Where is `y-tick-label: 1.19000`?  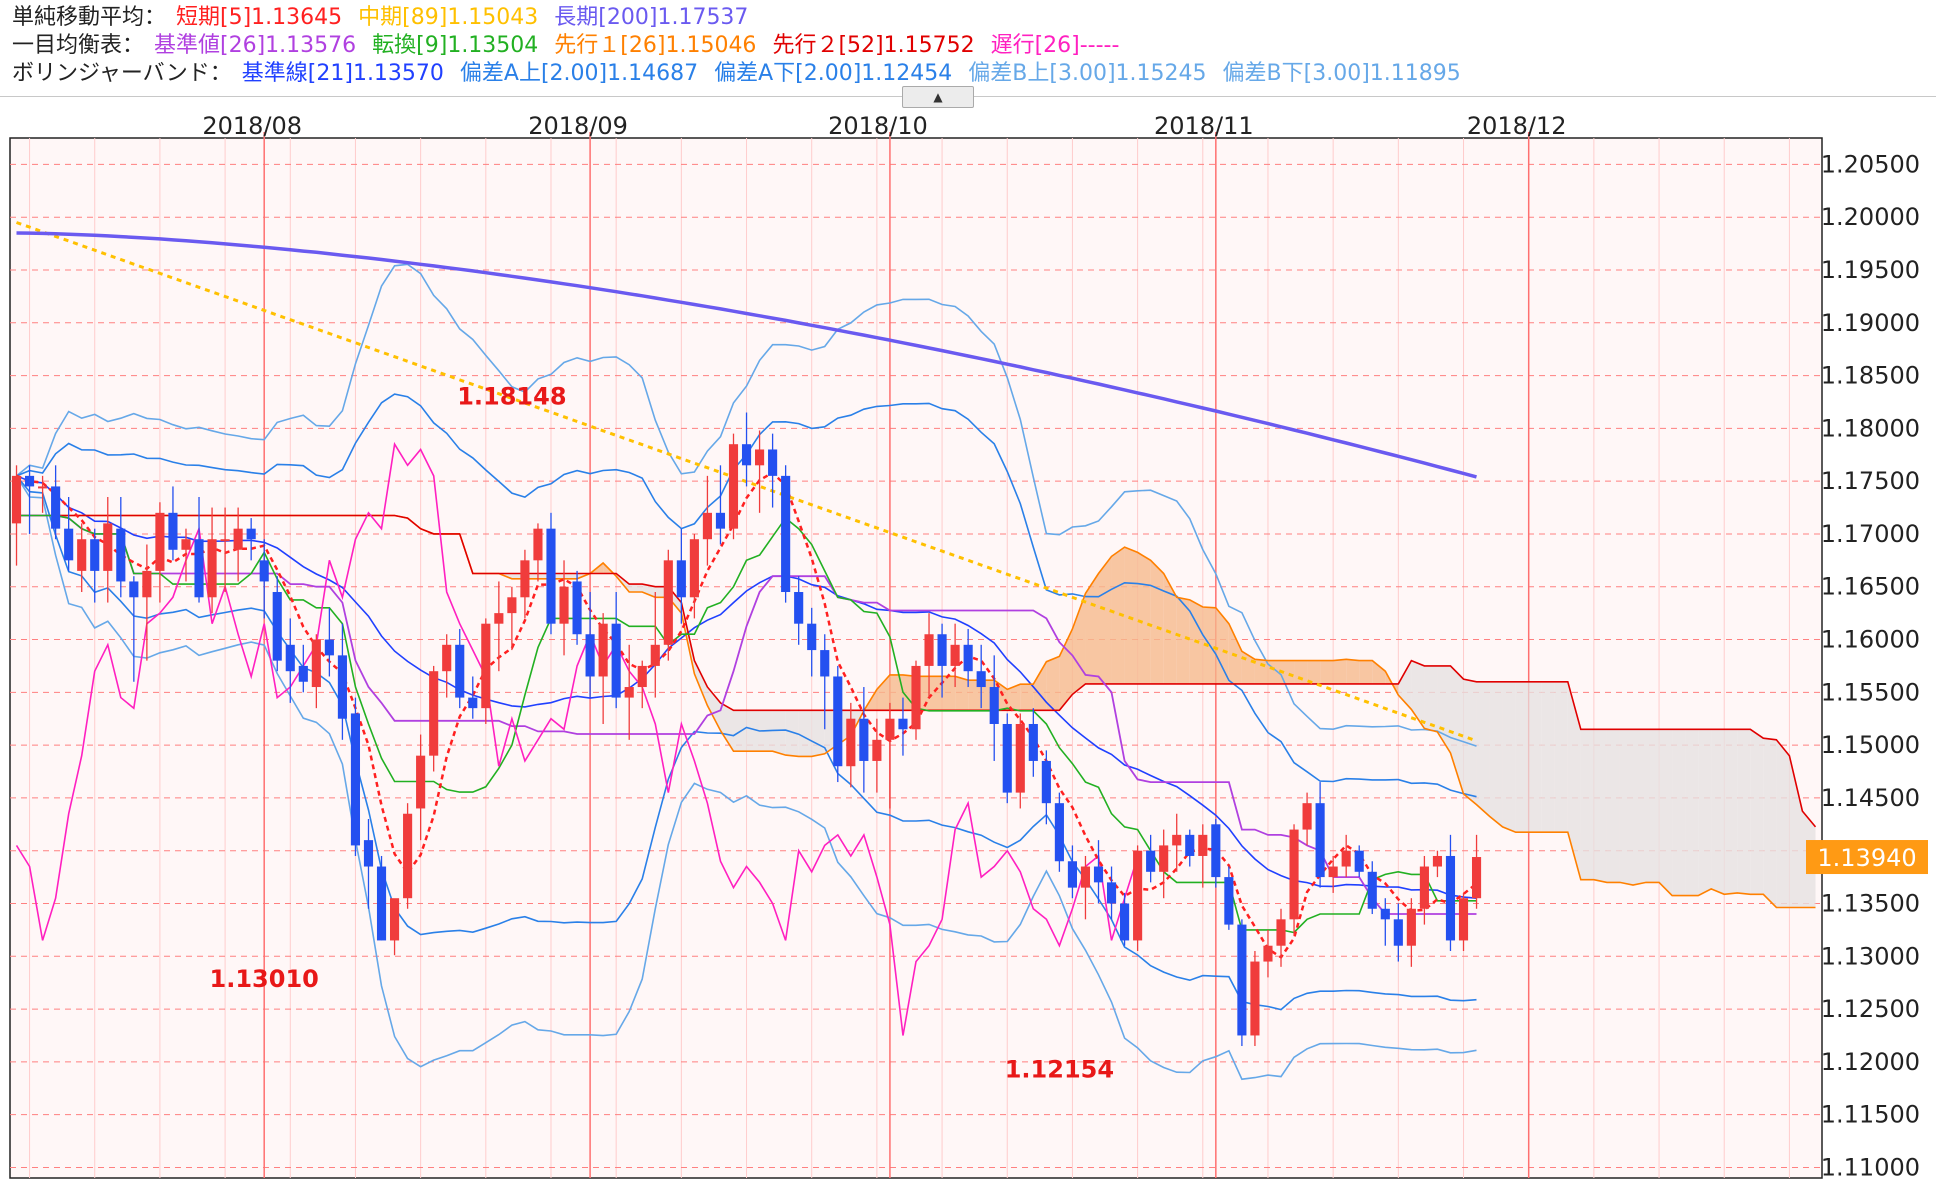 y-tick-label: 1.19000 is located at coordinates (1870, 323).